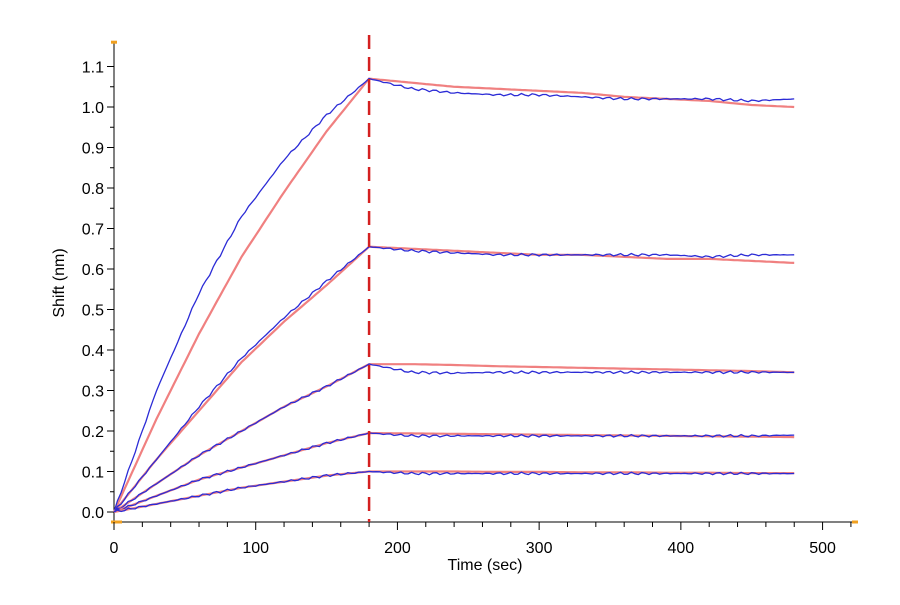 This screenshot has width=900, height=605. I want to click on y-tick-label: 0.7, so click(93, 230).